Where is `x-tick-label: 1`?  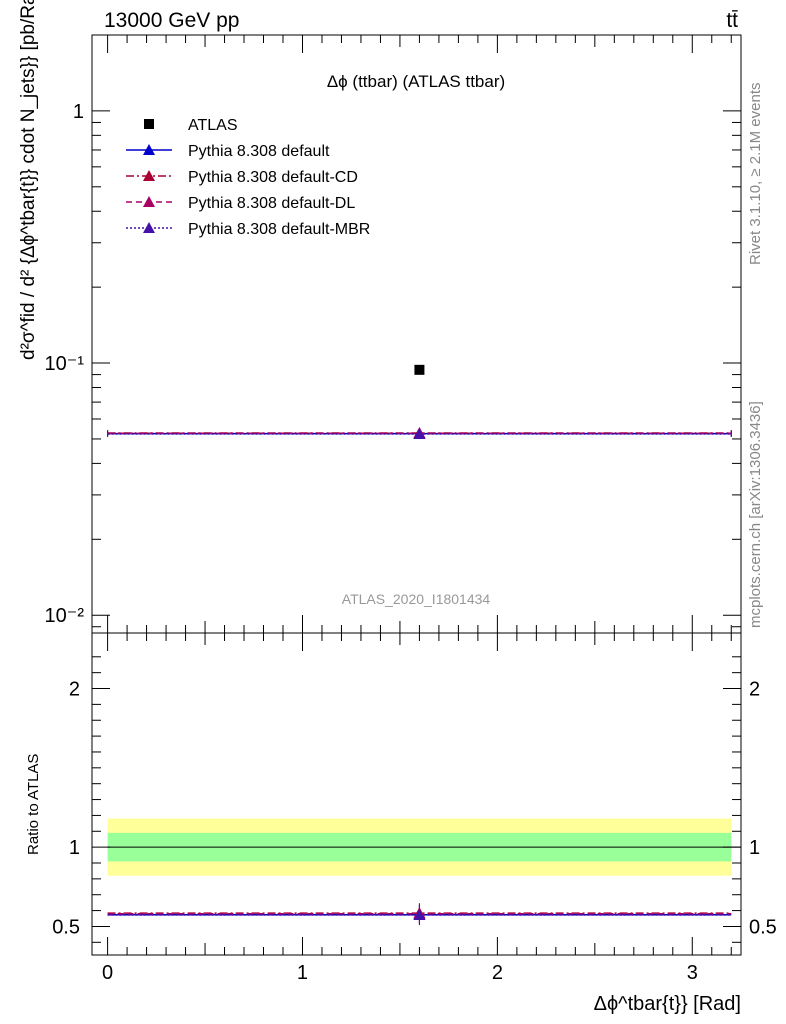
x-tick-label: 1 is located at coordinates (302, 973).